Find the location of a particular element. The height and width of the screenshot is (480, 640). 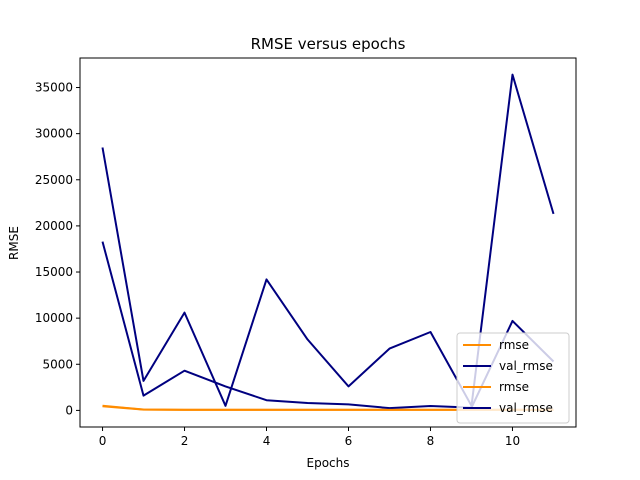

y-tick-label: 25000 is located at coordinates (54, 180).